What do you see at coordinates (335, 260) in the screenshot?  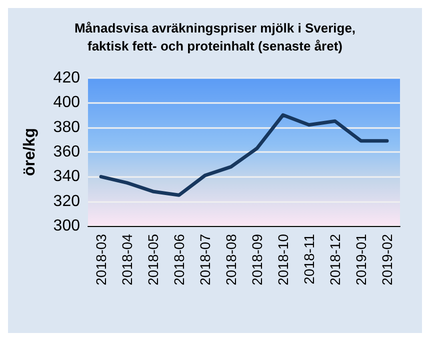 I see `x-tick-label: 2018-12` at bounding box center [335, 260].